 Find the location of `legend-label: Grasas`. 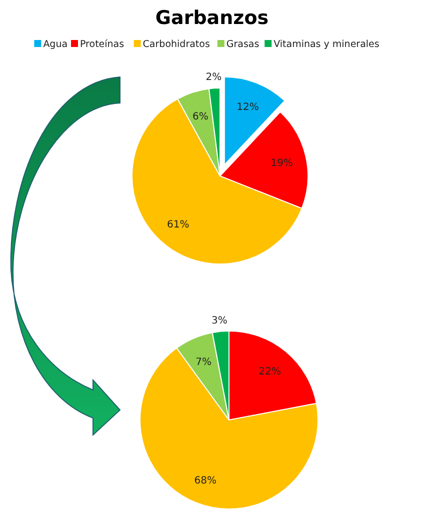

legend-label: Grasas is located at coordinates (243, 44).